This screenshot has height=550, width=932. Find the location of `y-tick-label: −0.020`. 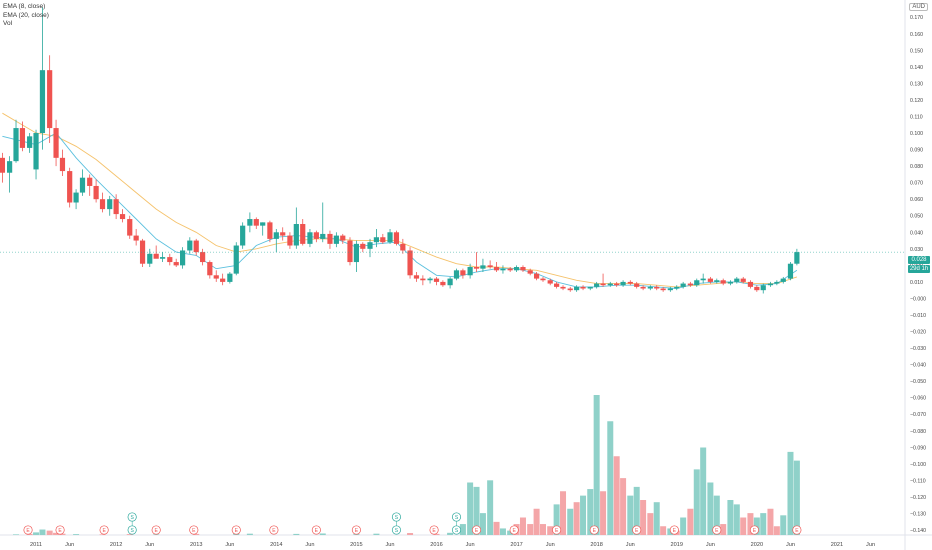

y-tick-label: −0.020 is located at coordinates (918, 333).